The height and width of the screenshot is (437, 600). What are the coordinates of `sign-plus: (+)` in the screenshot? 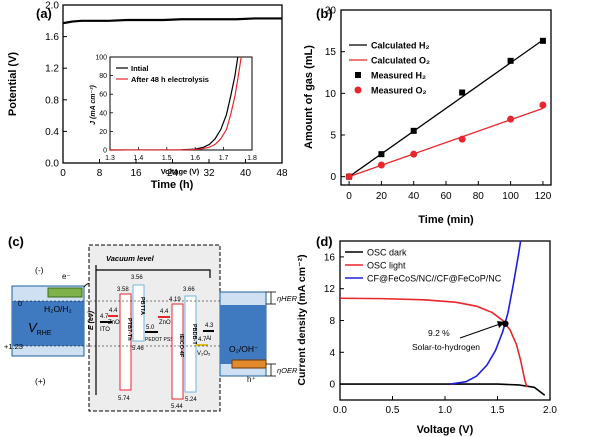 It's located at (40, 381).